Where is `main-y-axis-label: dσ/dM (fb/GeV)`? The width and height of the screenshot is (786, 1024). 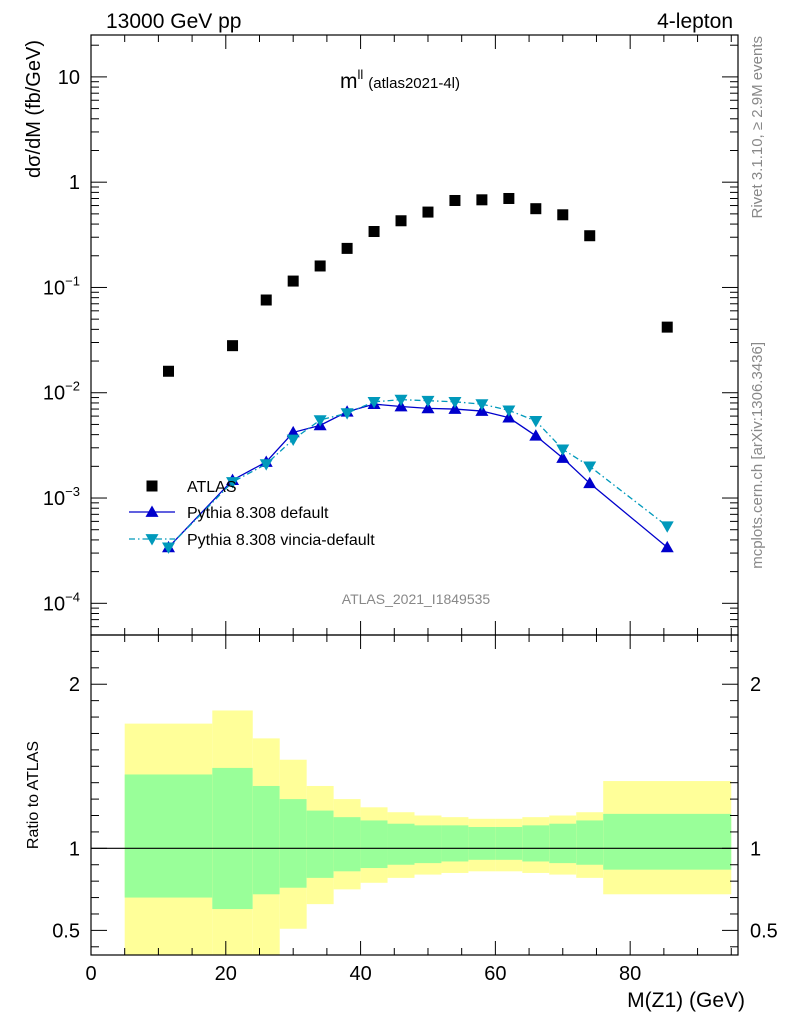 main-y-axis-label: dσ/dM (fb/GeV) is located at coordinates (34, 109).